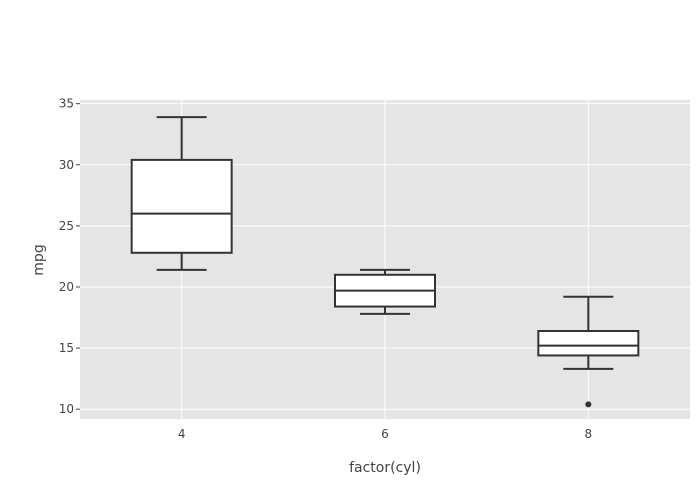 The width and height of the screenshot is (700, 504). What do you see at coordinates (66, 348) in the screenshot?
I see `y-tick-label: 15` at bounding box center [66, 348].